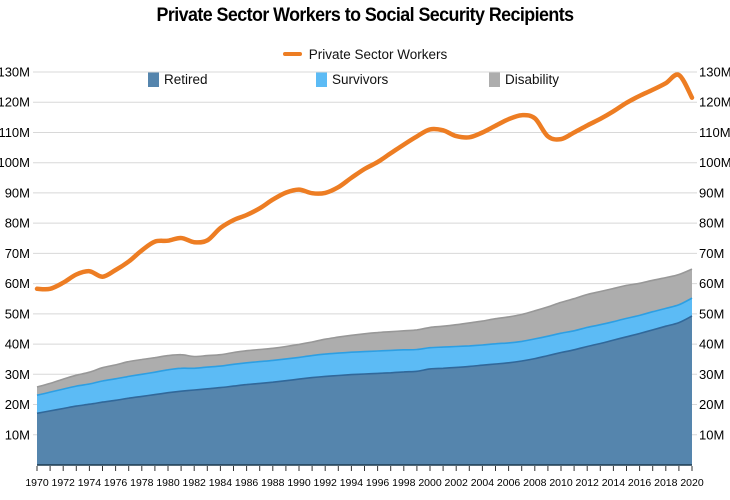  Describe the element at coordinates (509, 483) in the screenshot. I see `x-tick-label: 2006` at that location.